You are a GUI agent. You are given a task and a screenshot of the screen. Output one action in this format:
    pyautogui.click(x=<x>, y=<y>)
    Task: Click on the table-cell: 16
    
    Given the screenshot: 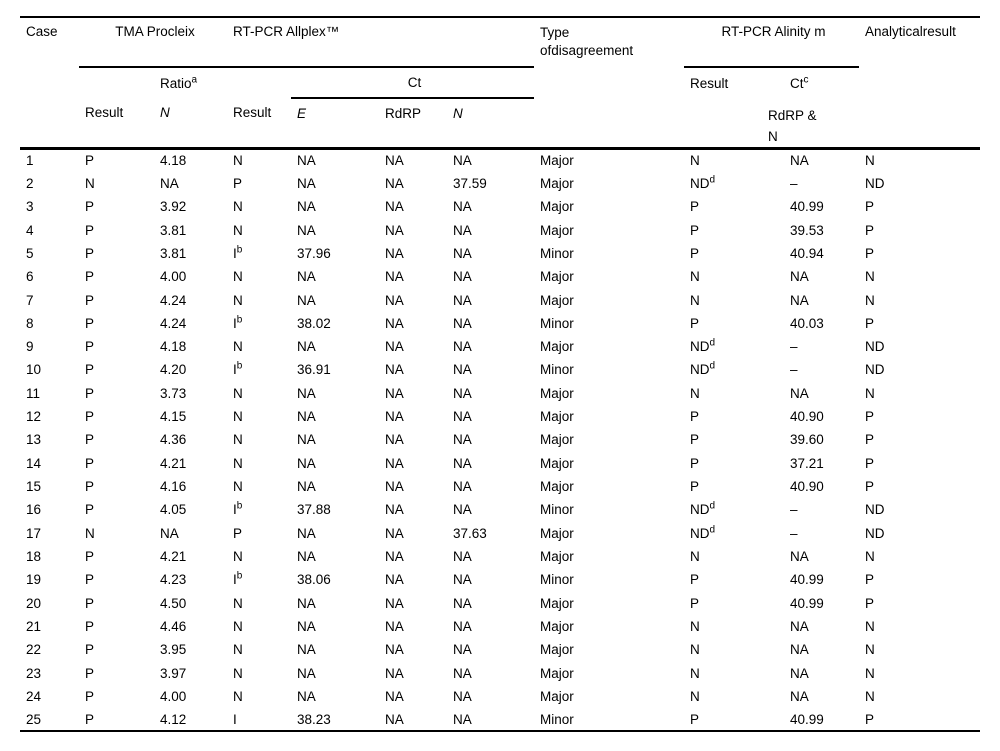 What is the action you would take?
    pyautogui.click(x=34, y=510)
    